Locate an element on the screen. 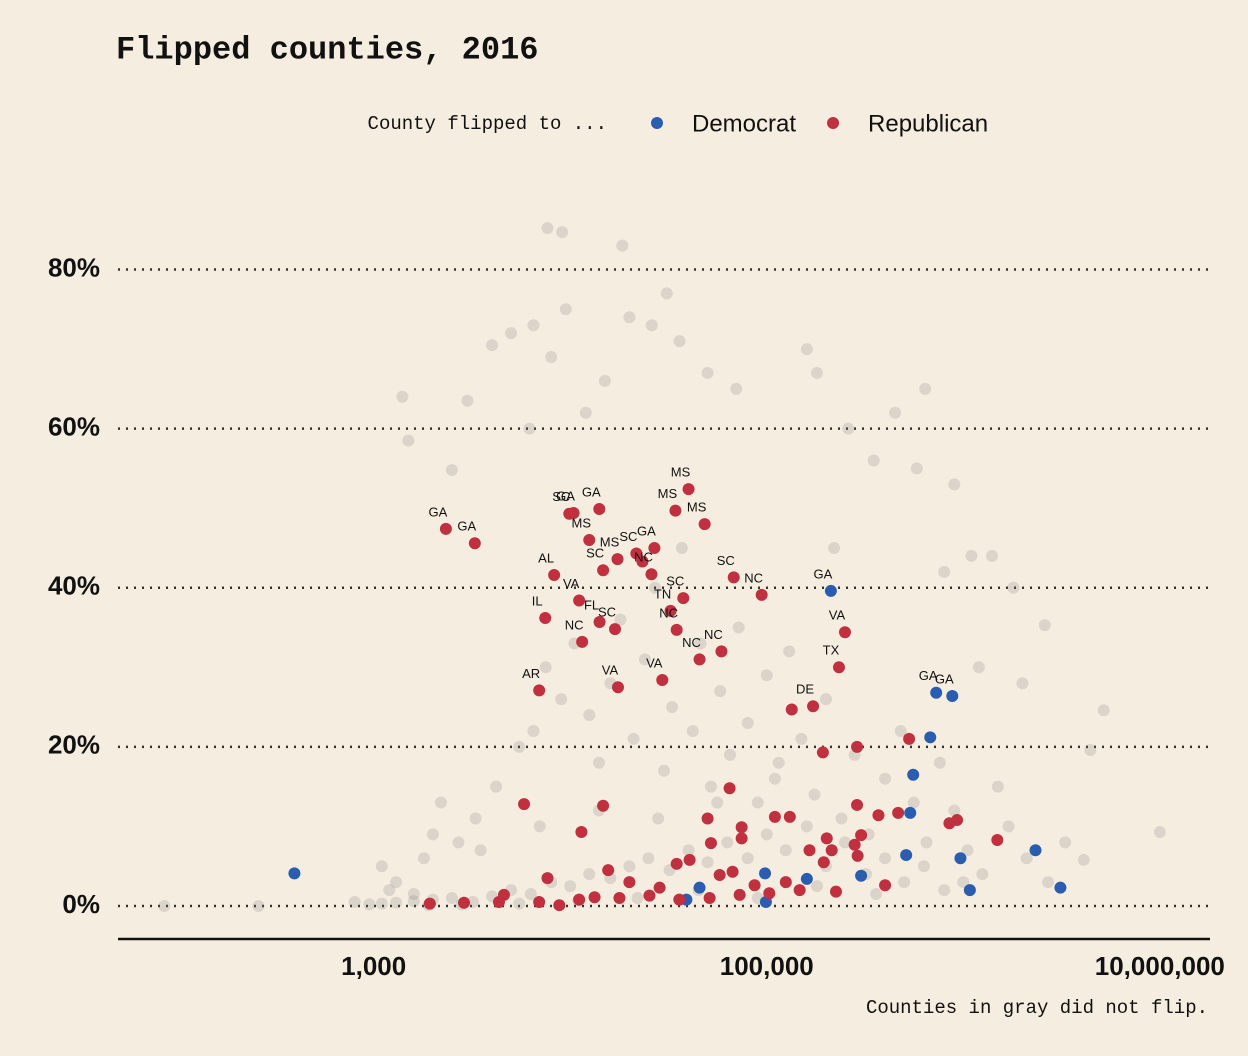  point-label: MS is located at coordinates (697, 507).